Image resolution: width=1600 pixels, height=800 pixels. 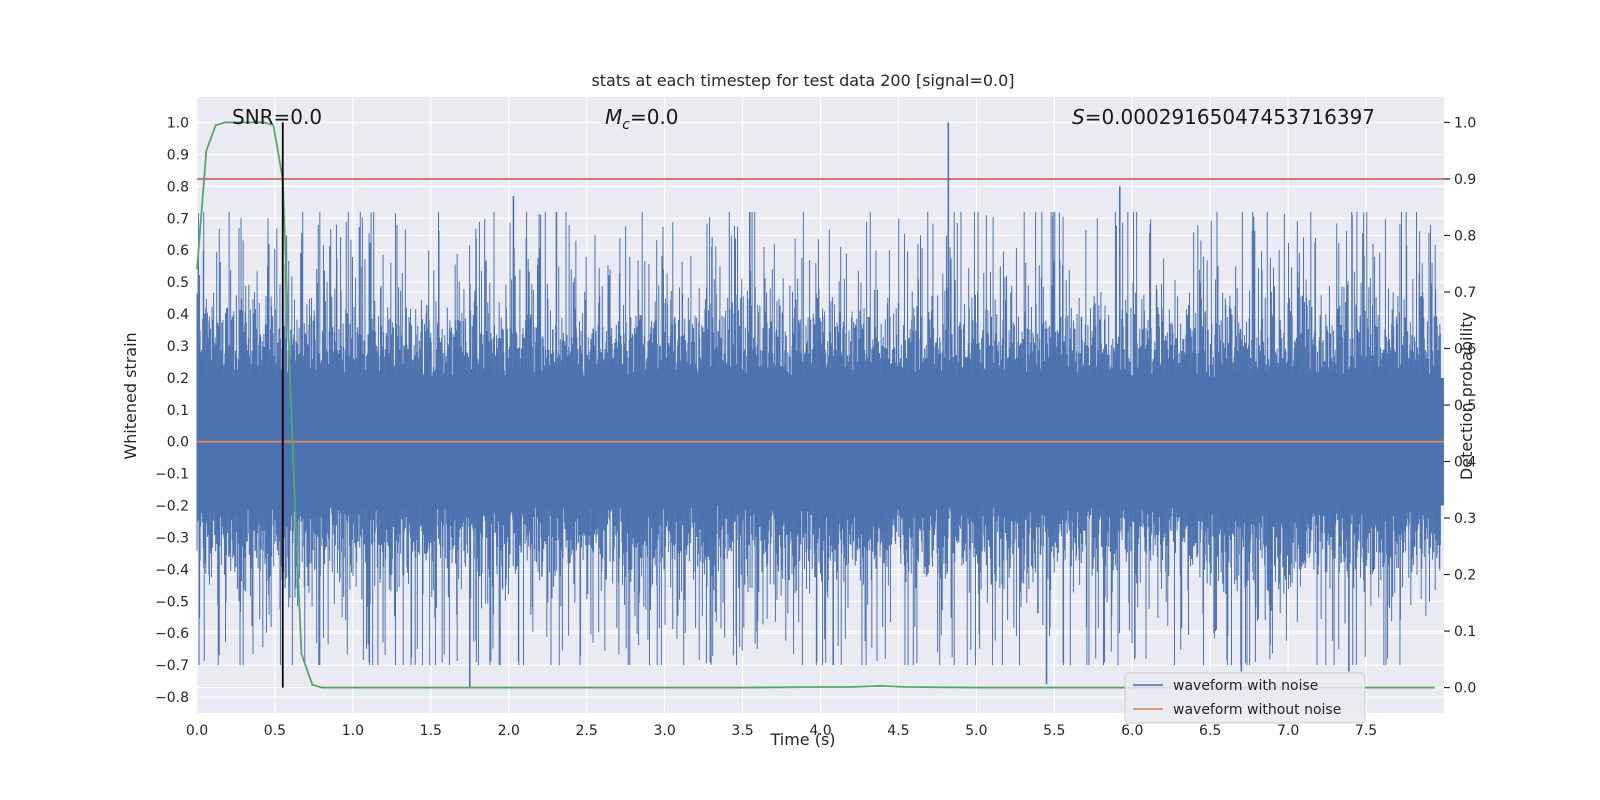 What do you see at coordinates (275, 731) in the screenshot?
I see `x-tick-label-1: 0.5` at bounding box center [275, 731].